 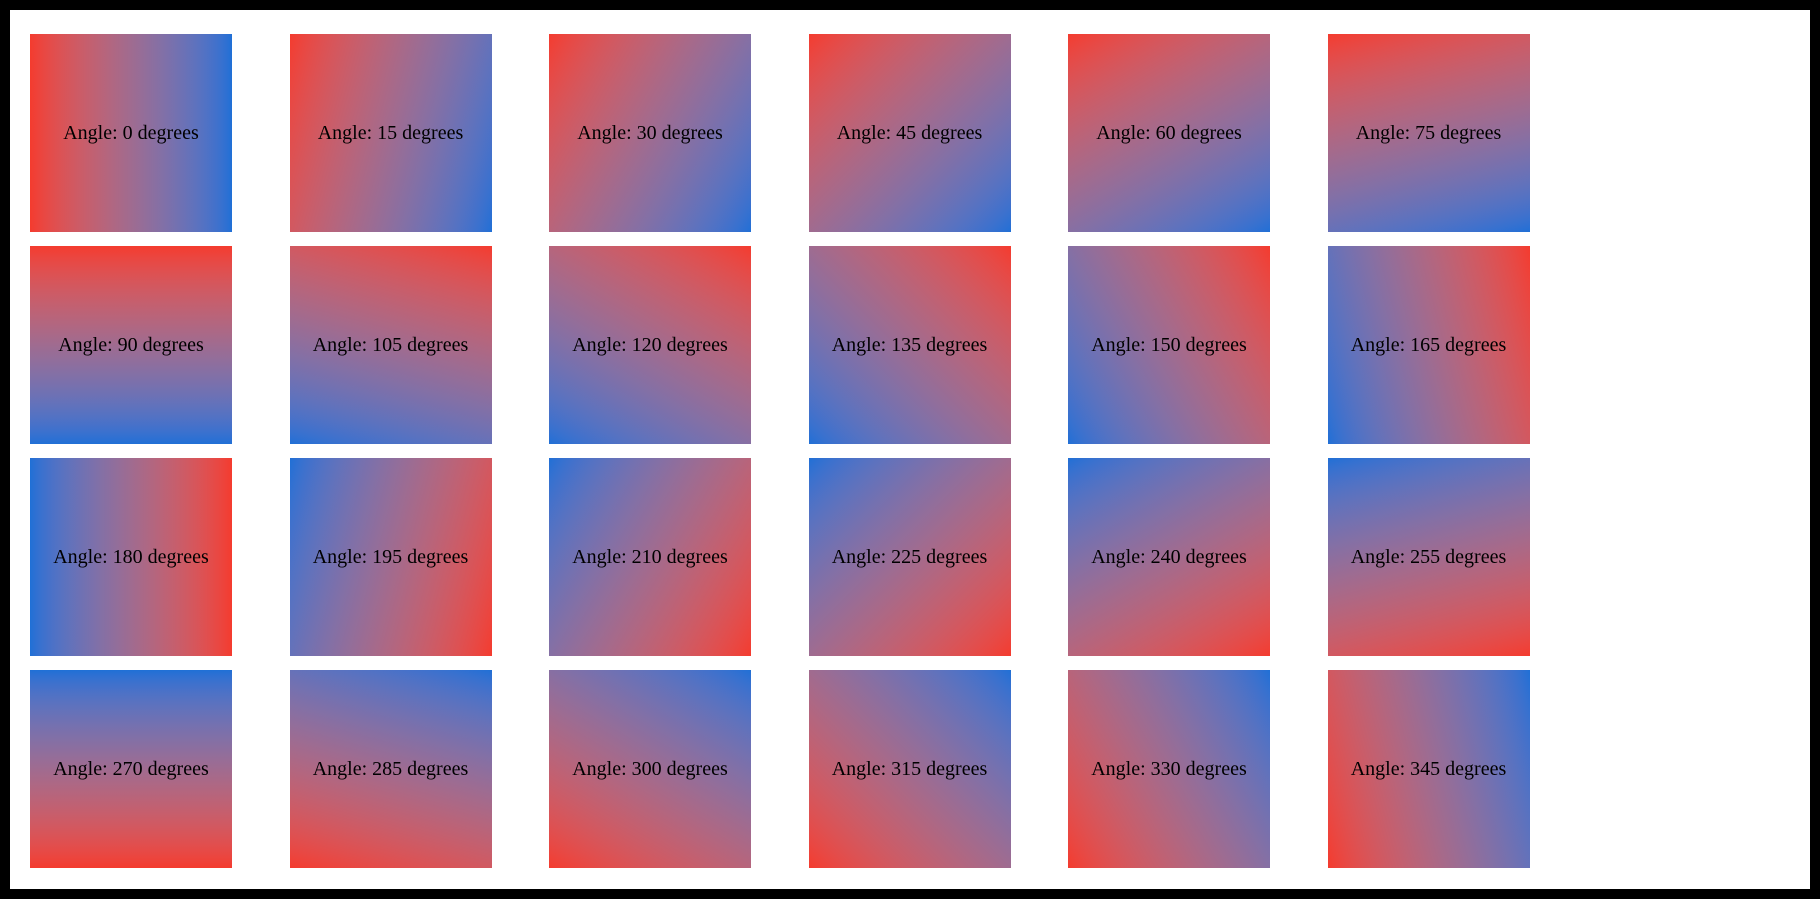 I want to click on tile-label: Angle: 30 degrees, so click(x=650, y=133).